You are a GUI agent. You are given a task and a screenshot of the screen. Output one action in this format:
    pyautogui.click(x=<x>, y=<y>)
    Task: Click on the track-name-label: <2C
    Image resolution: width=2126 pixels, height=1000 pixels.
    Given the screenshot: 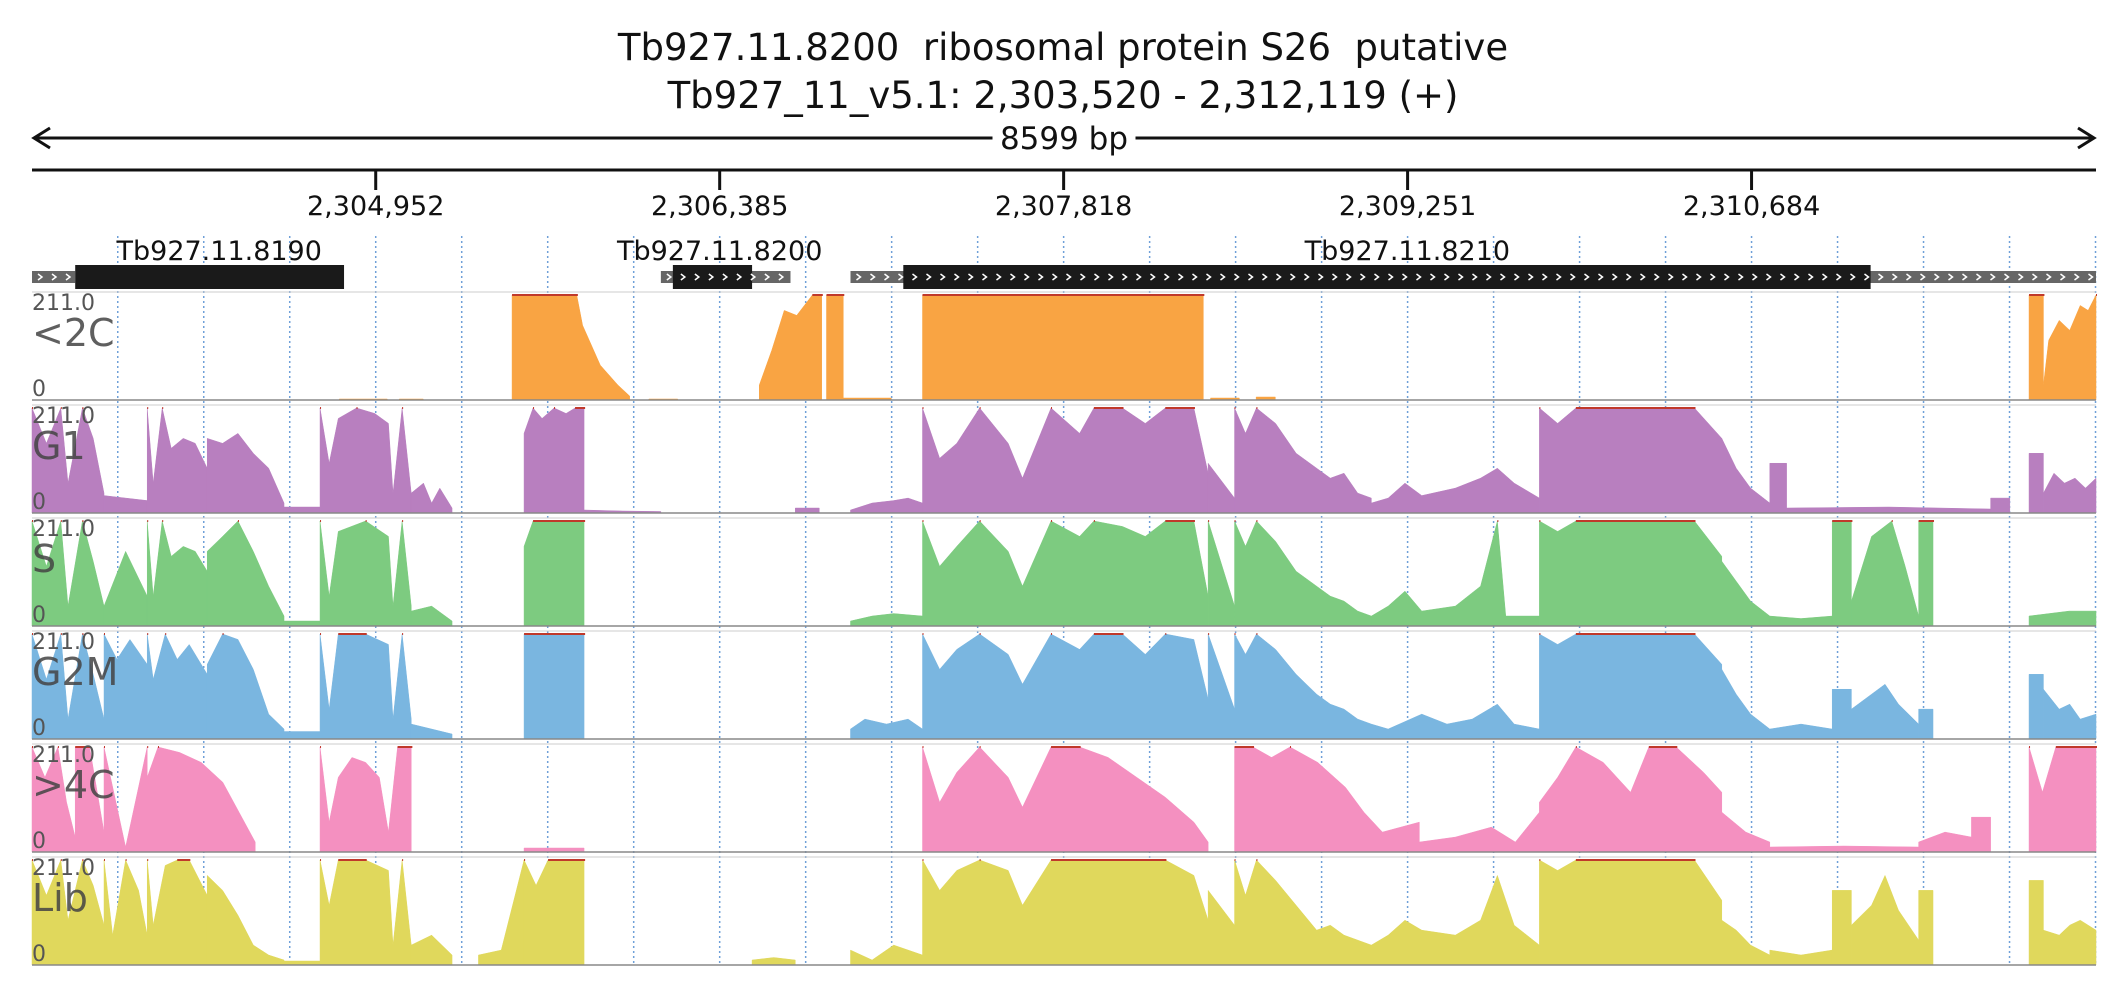 What is the action you would take?
    pyautogui.click(x=73, y=333)
    